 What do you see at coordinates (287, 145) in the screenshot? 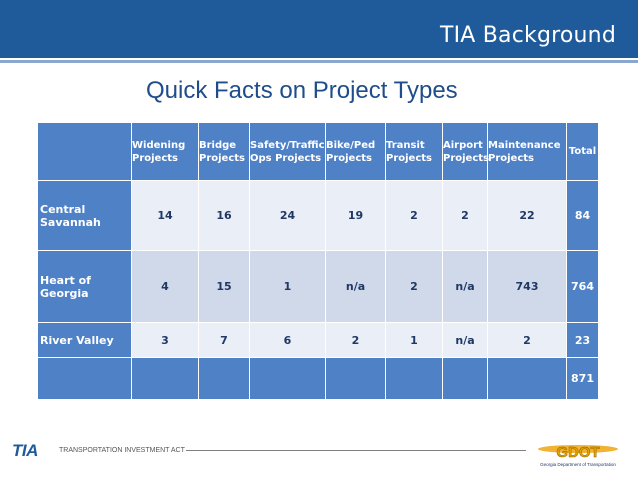
I see `col-header-line: Safety/Traffic` at bounding box center [287, 145].